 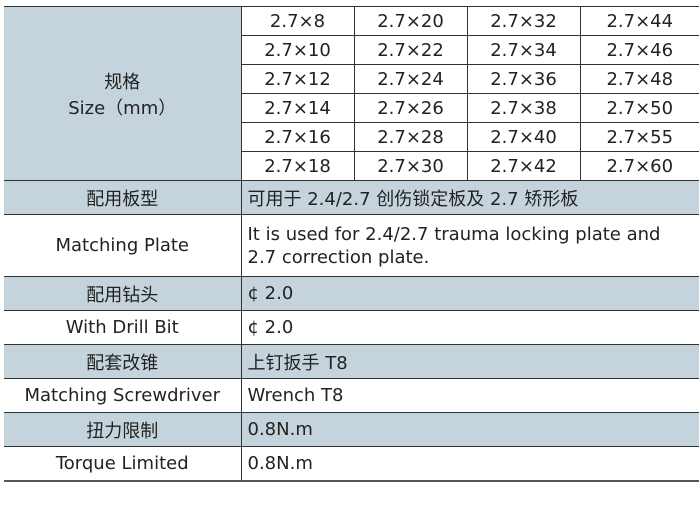 I want to click on size-row: 2.7×14 2.7×26 2.7×38 2.7×50, so click(x=351, y=108).